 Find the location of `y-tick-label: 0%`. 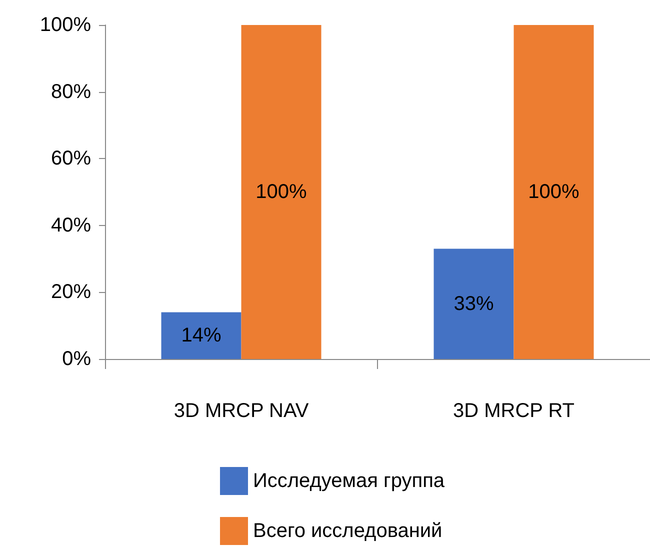

y-tick-label: 0% is located at coordinates (77, 359).